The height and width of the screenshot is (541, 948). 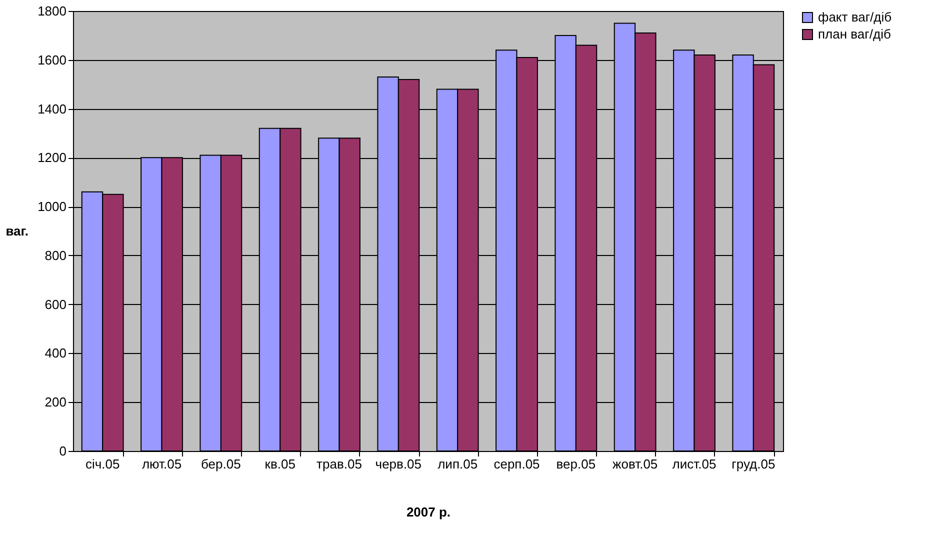 I want to click on y-tick-label: 1600, so click(x=52, y=60).